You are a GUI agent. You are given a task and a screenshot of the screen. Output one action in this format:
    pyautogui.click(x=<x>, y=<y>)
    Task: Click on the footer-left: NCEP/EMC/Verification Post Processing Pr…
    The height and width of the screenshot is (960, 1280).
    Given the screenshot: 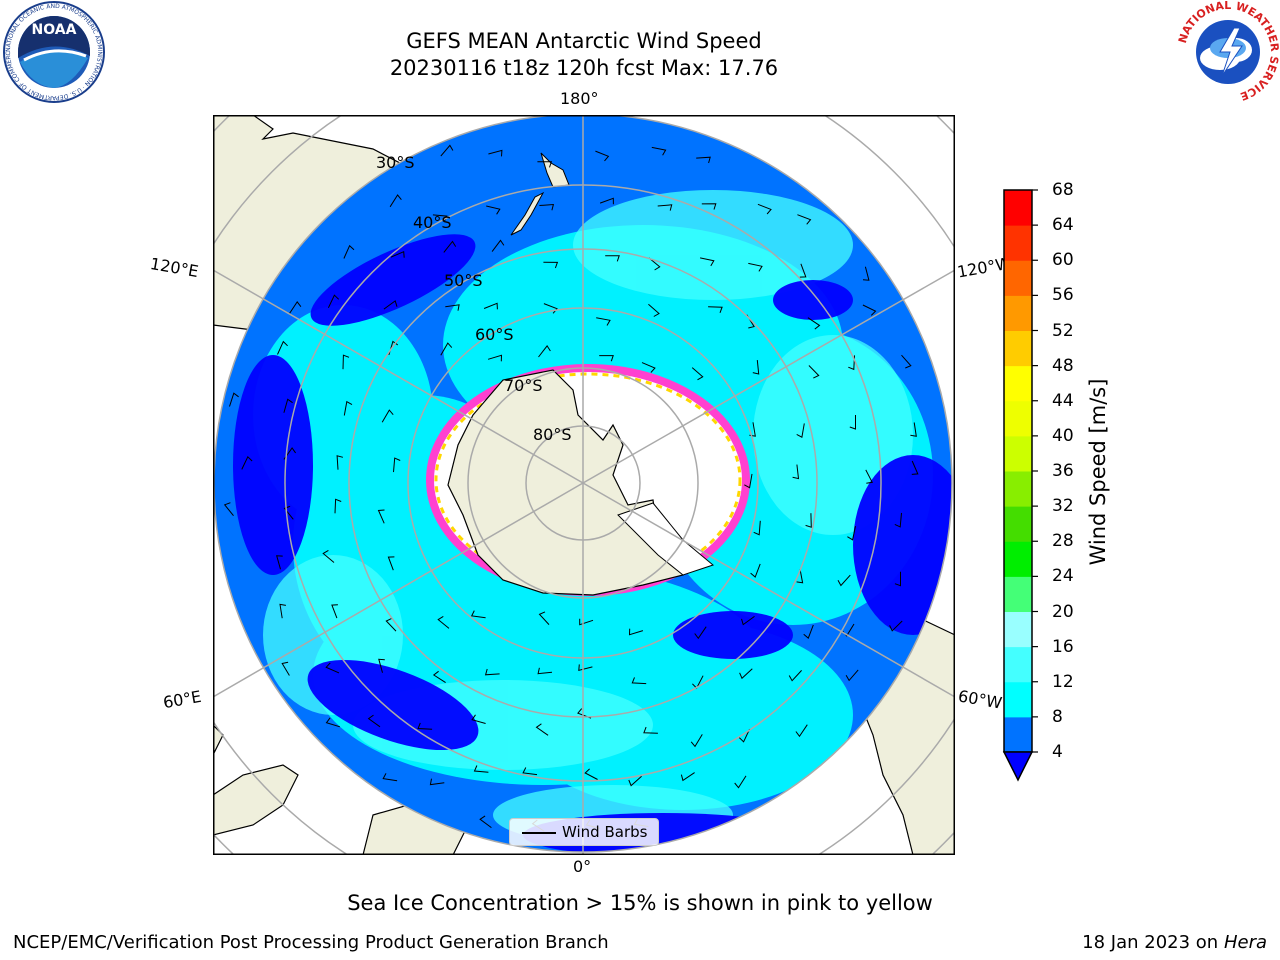 What is the action you would take?
    pyautogui.click(x=311, y=942)
    